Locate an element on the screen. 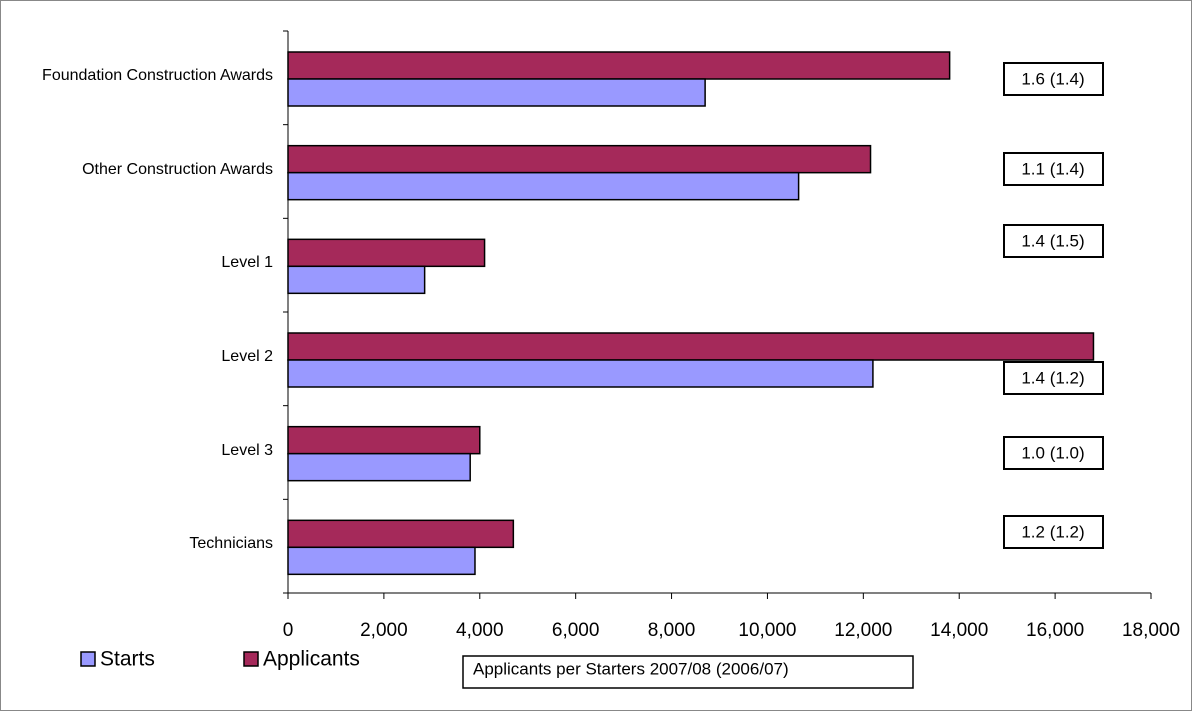 This screenshot has height=711, width=1192. y-tick-label: Technicians is located at coordinates (231, 544).